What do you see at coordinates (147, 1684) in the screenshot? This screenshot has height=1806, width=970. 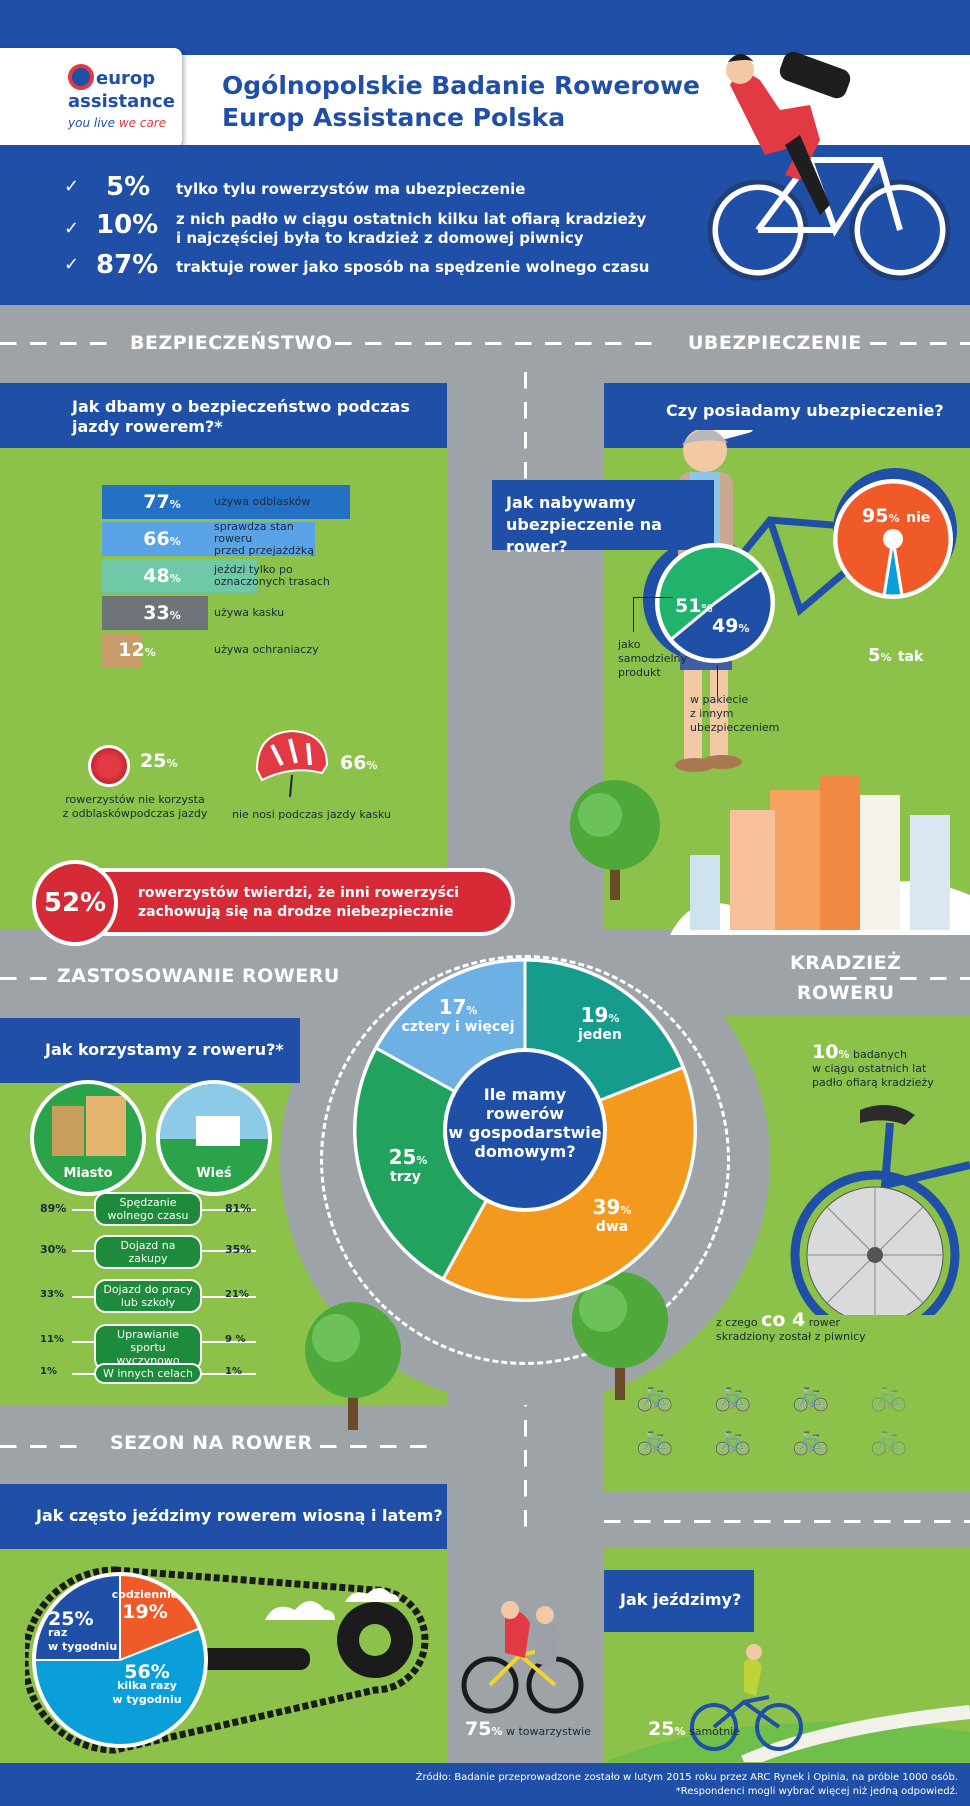 I see `season-several: 56% kilka razy w tygodniu` at bounding box center [147, 1684].